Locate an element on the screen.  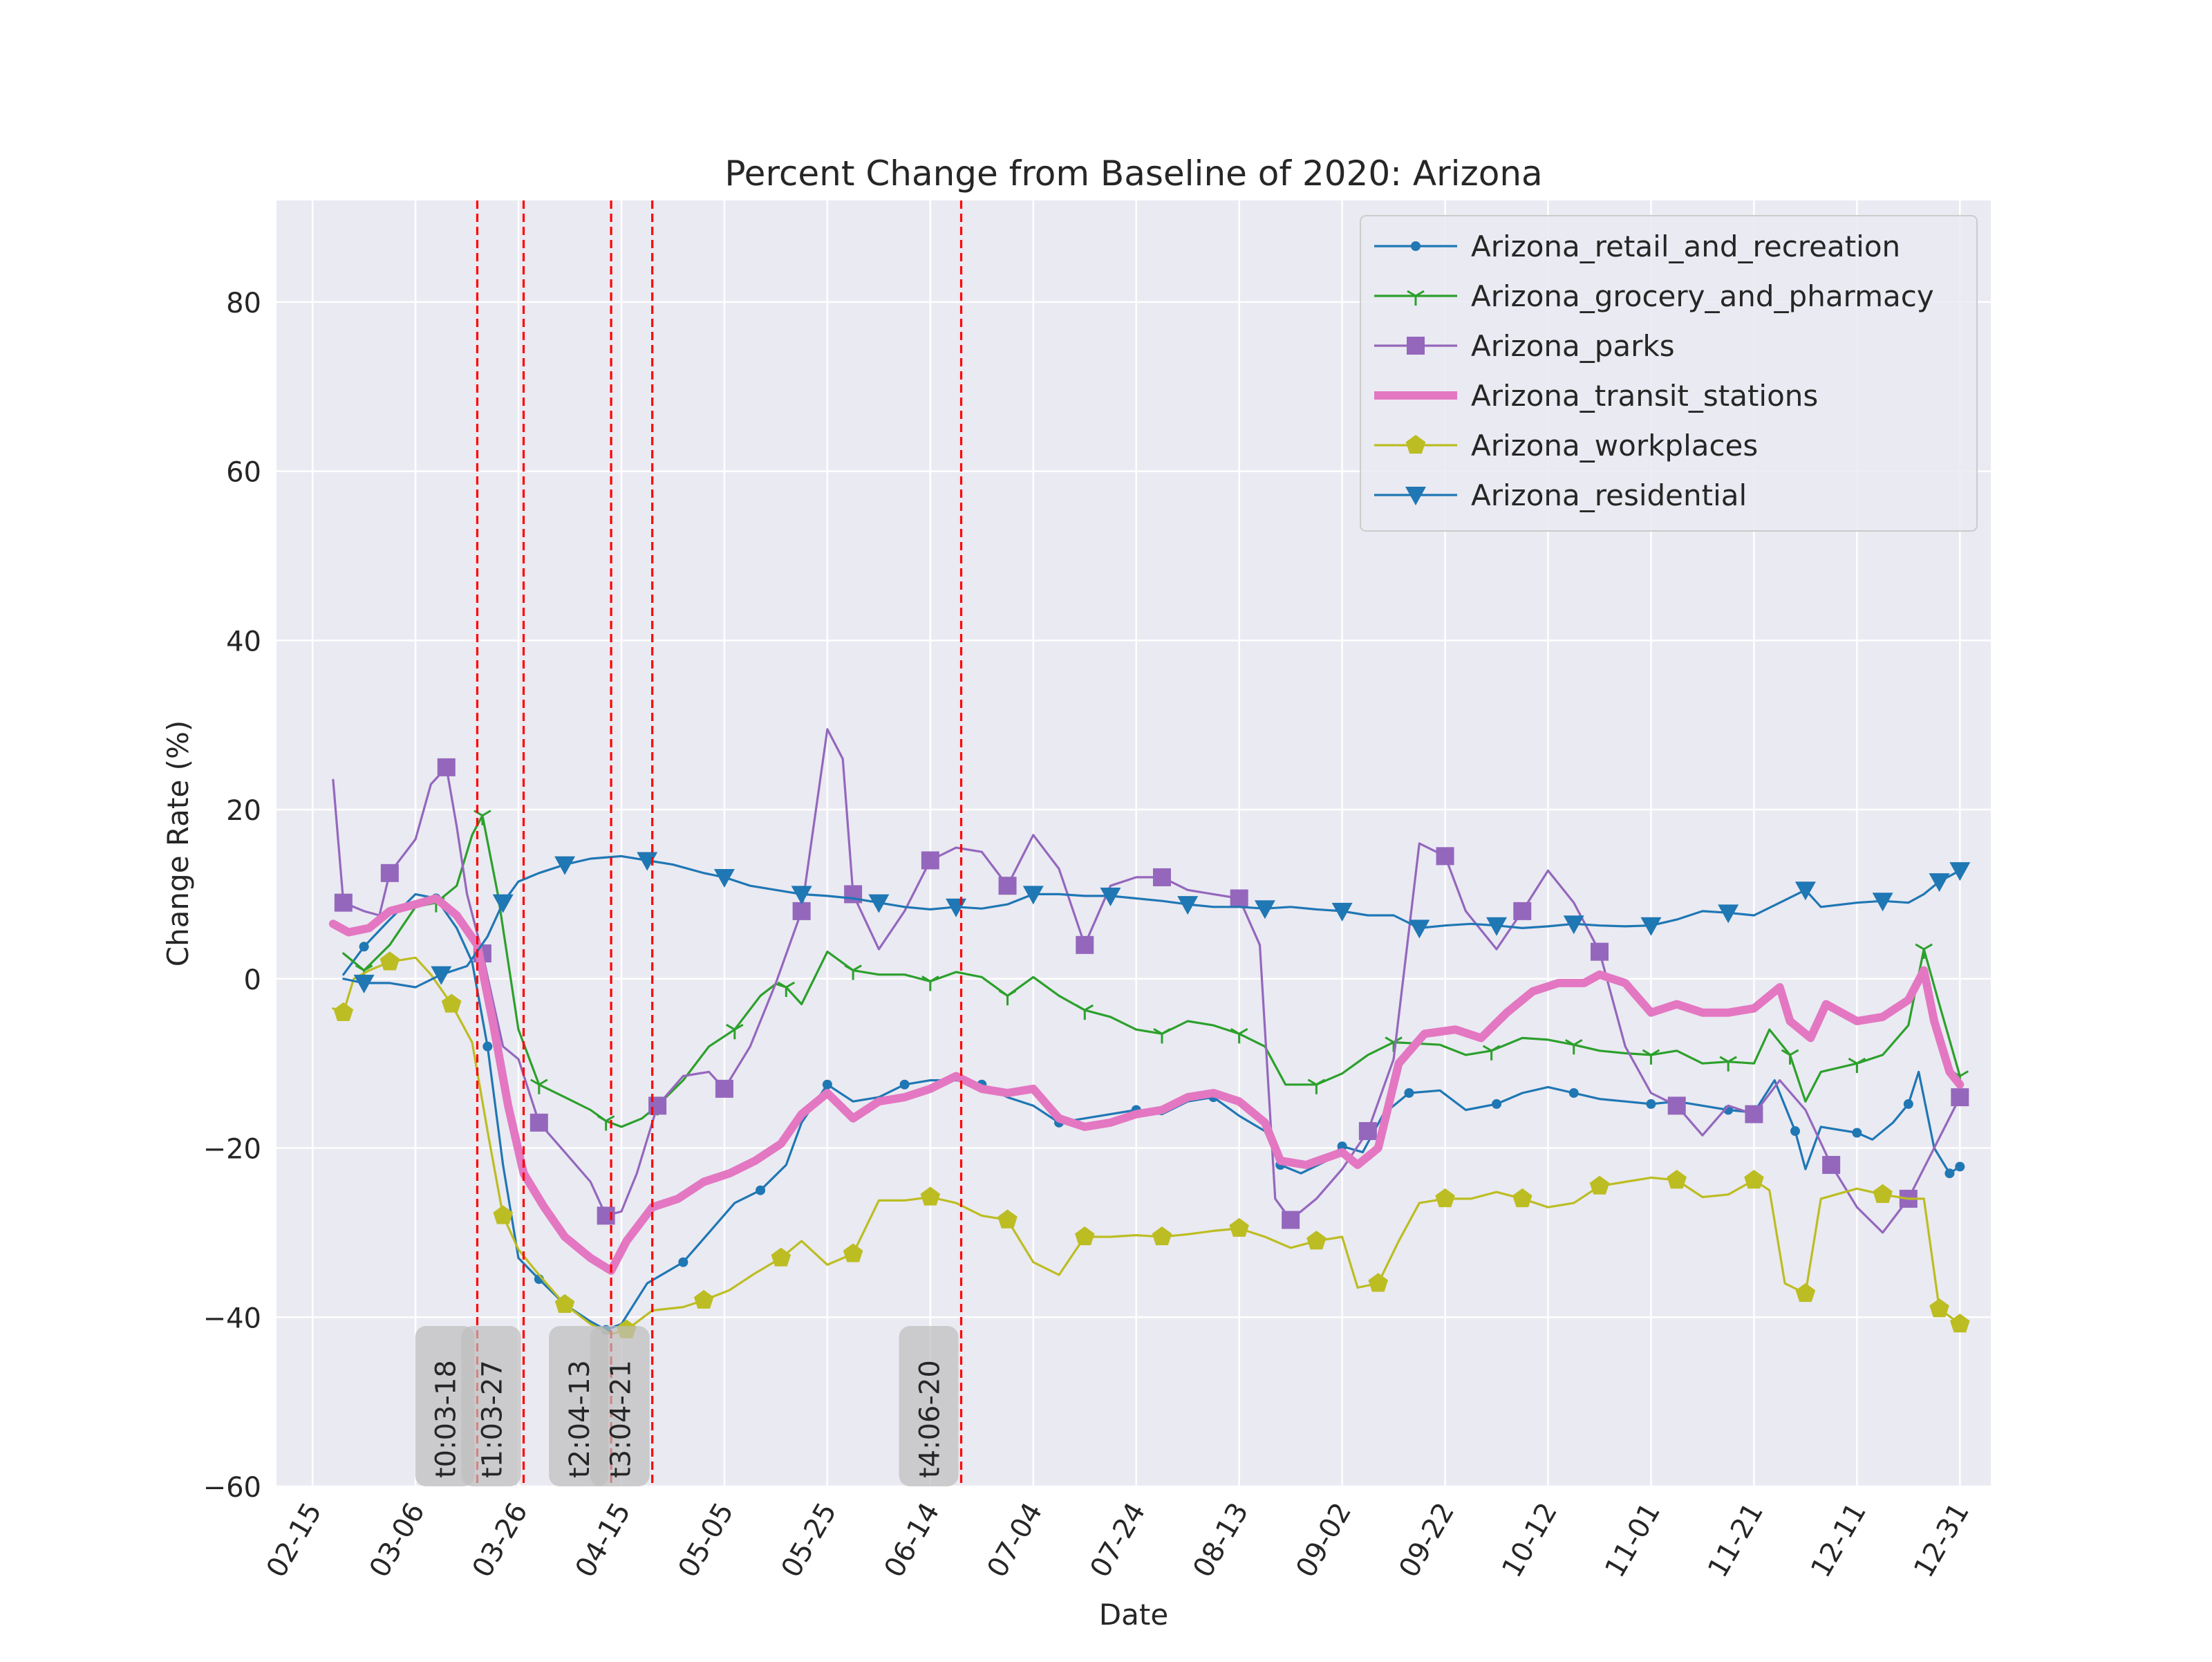
y-tick-label: 20 is located at coordinates (243, 811).